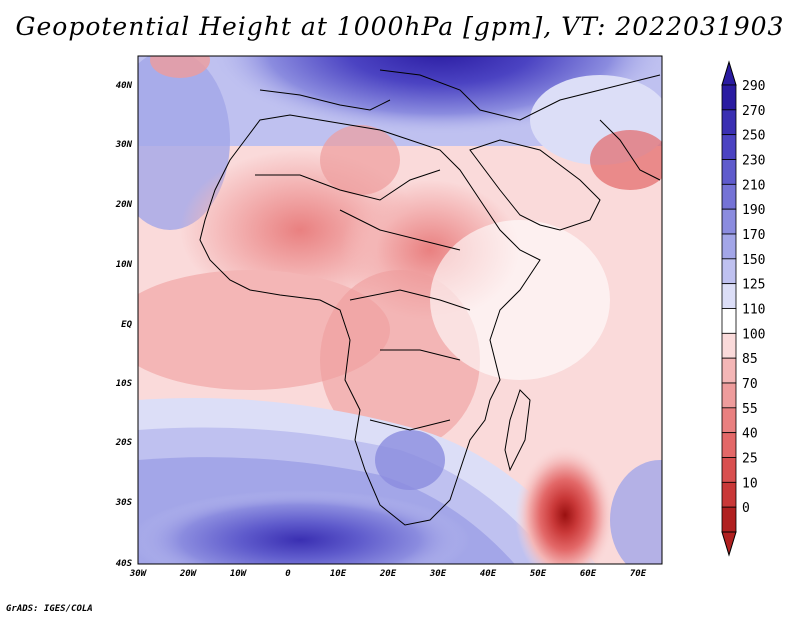  Describe the element at coordinates (438, 574) in the screenshot. I see `lon-label: 30E` at that location.